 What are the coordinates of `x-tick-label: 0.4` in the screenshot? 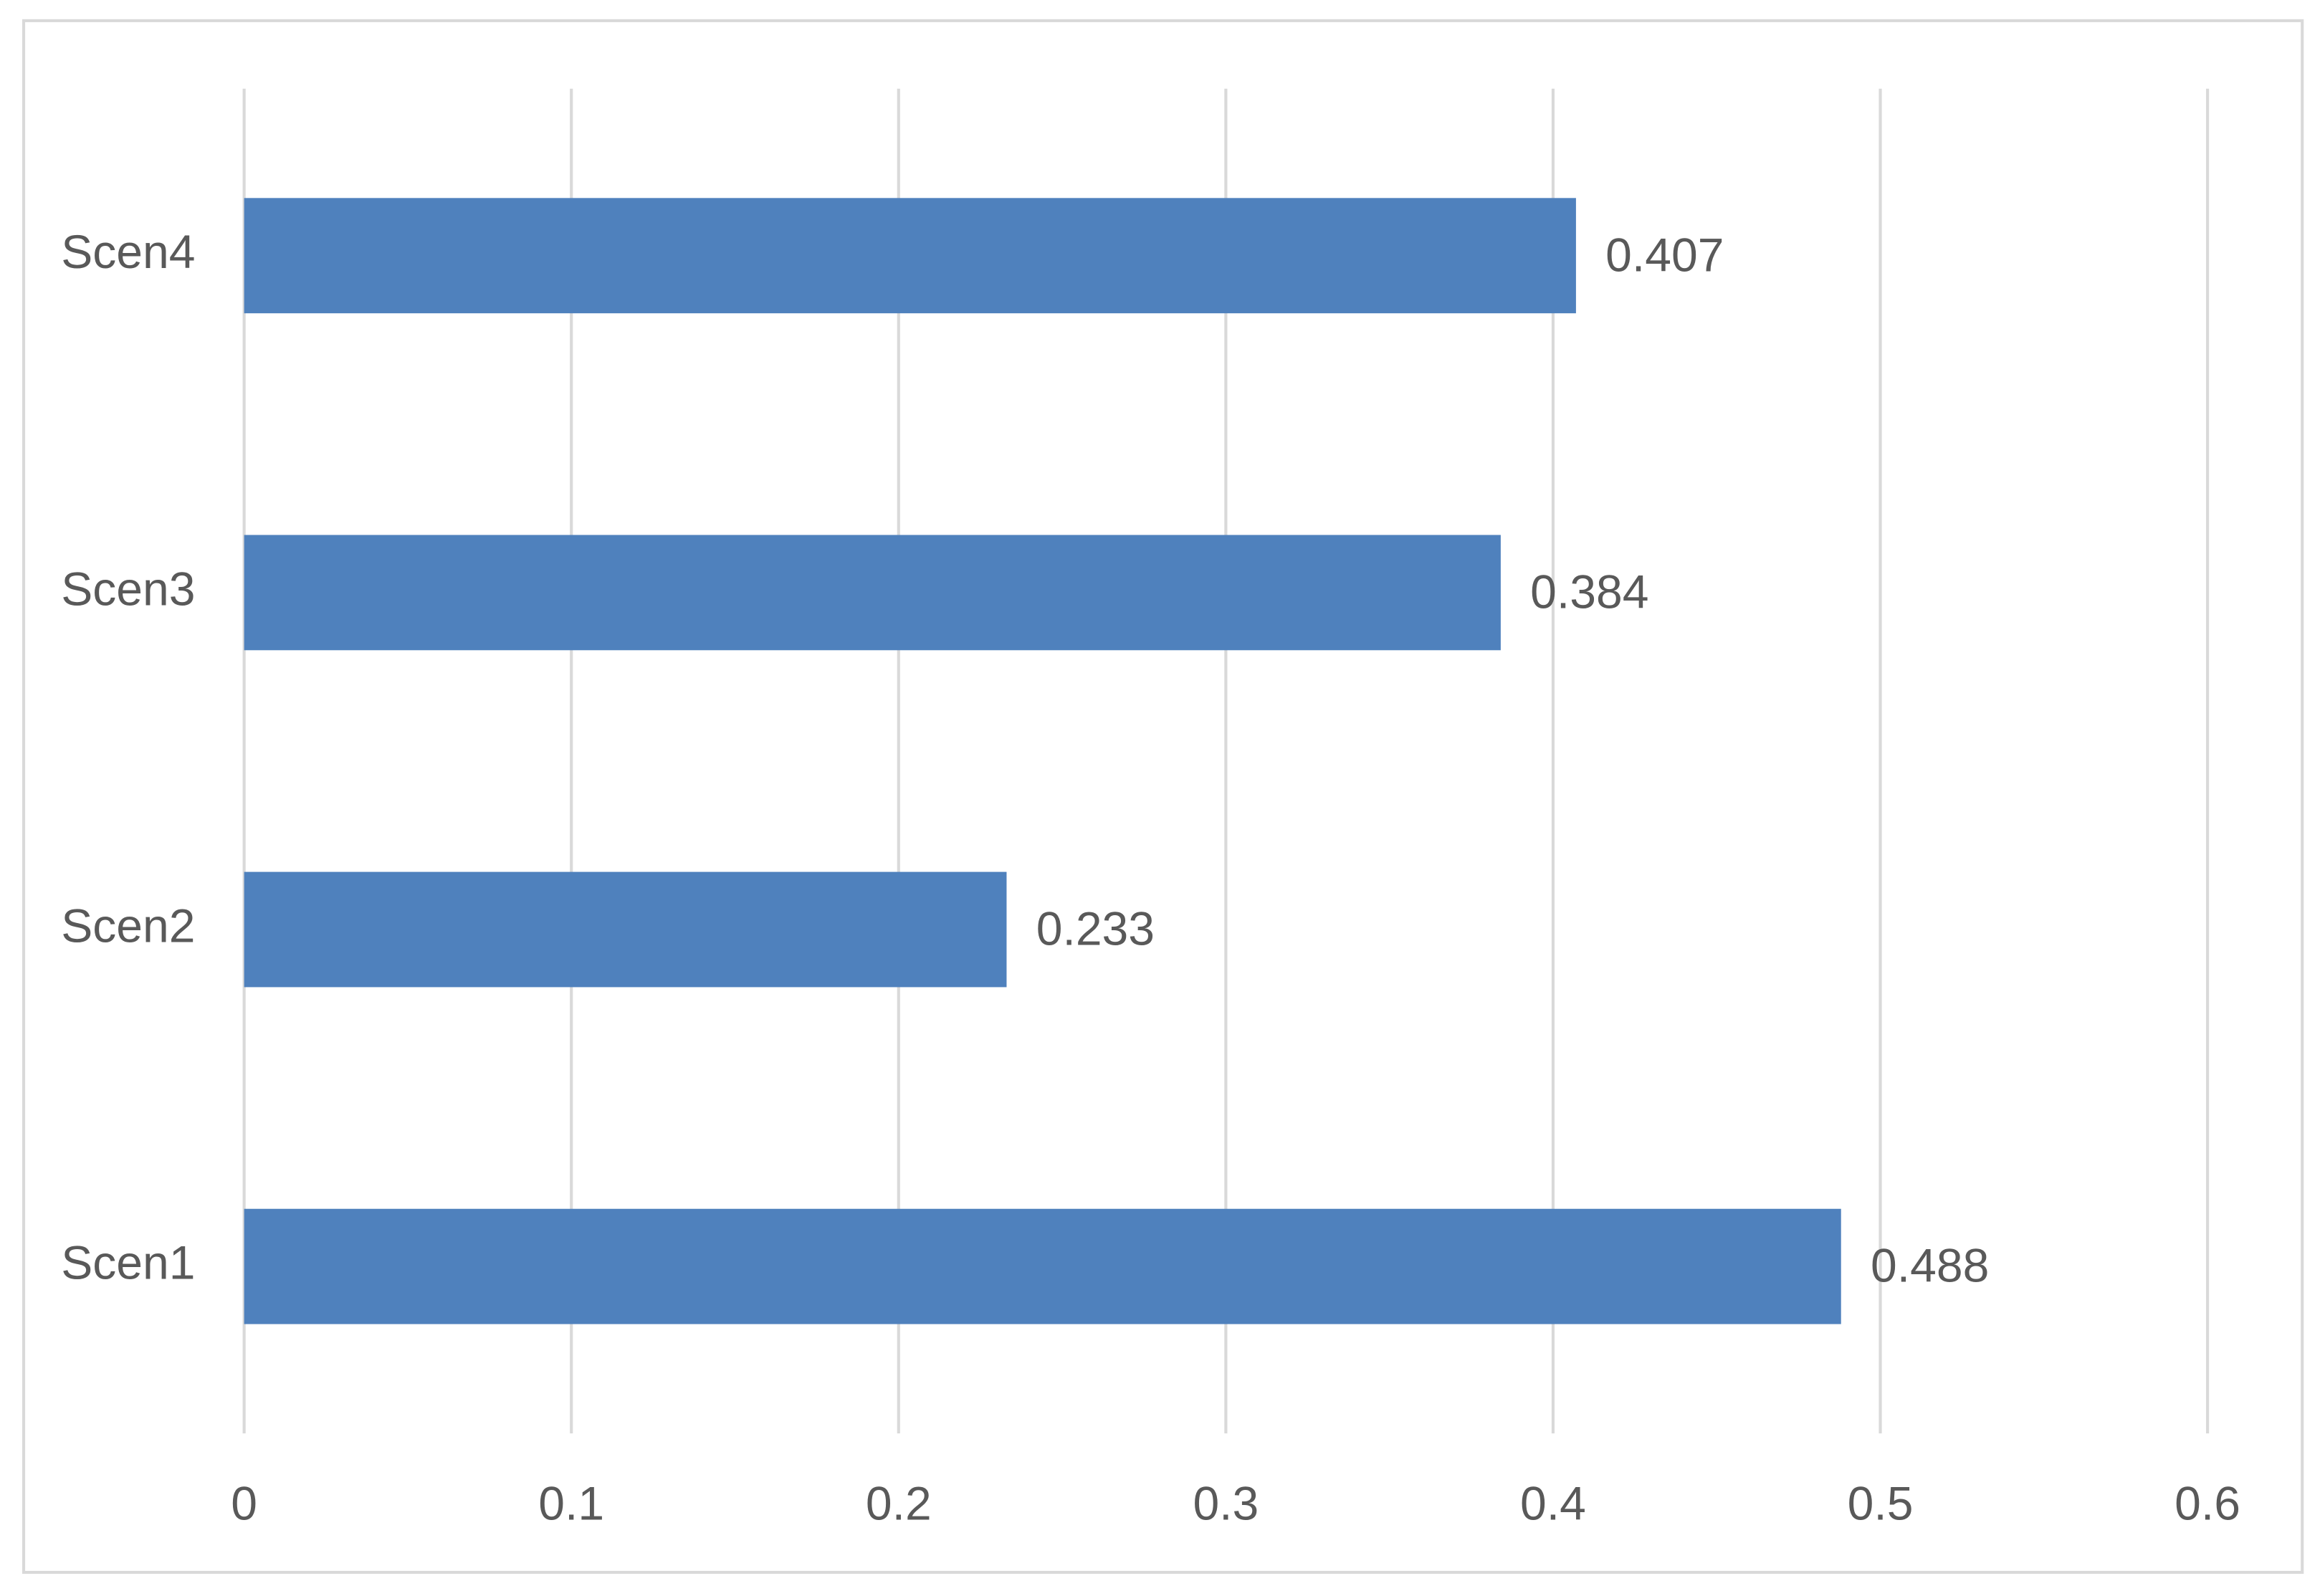 It's located at (1553, 1503).